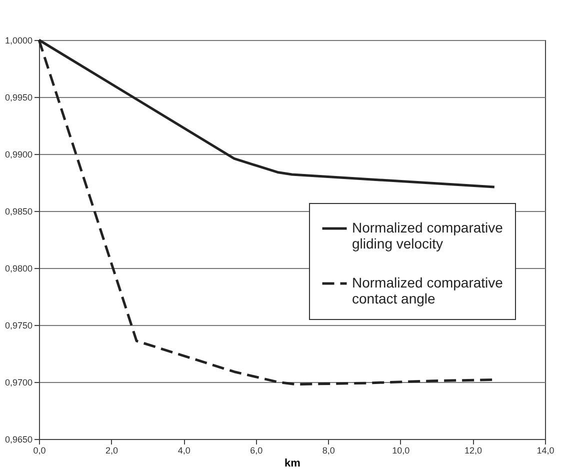 The image size is (570, 472). Describe the element at coordinates (428, 290) in the screenshot. I see `legend-label: Normalized comparative contact angle` at that location.